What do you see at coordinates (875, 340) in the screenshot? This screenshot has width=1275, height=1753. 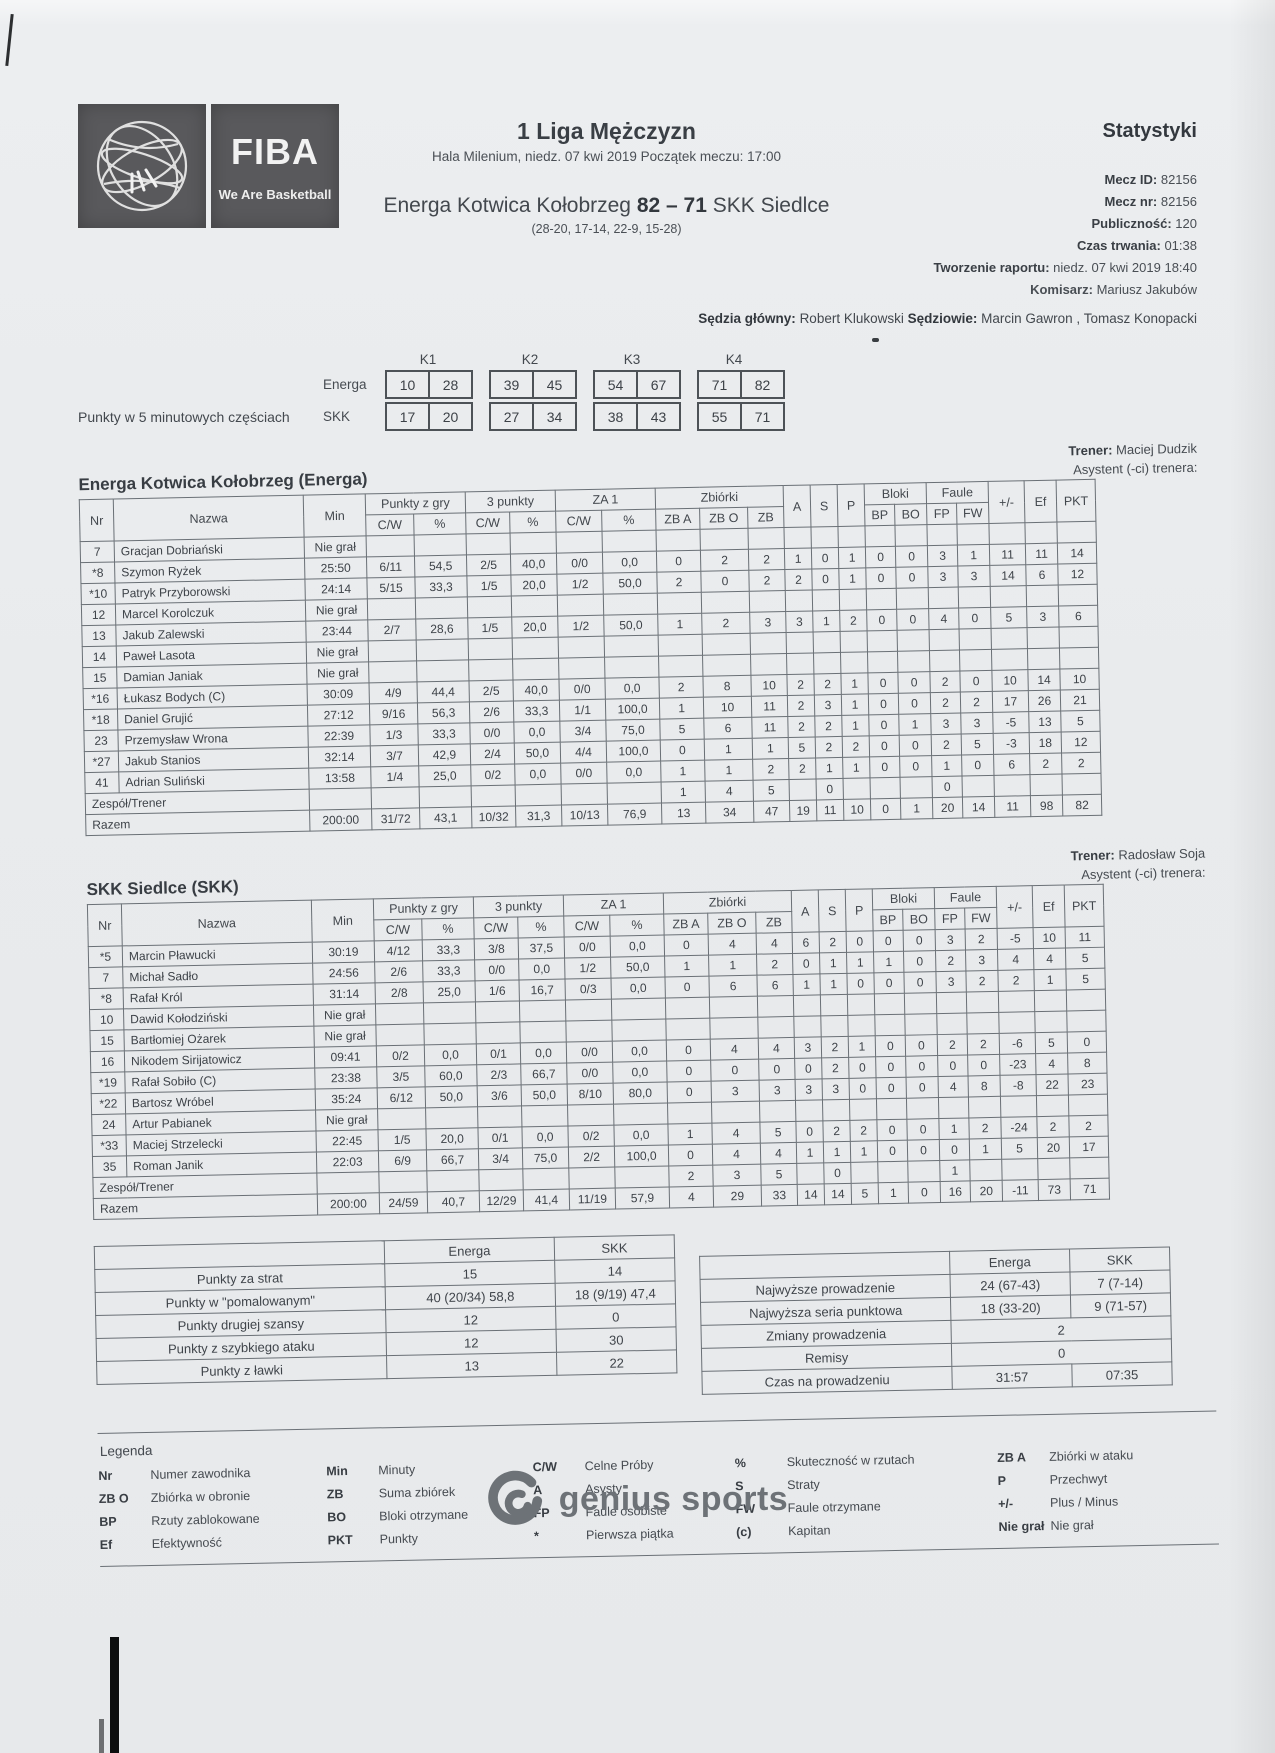 I see `scan-artifact-speck` at bounding box center [875, 340].